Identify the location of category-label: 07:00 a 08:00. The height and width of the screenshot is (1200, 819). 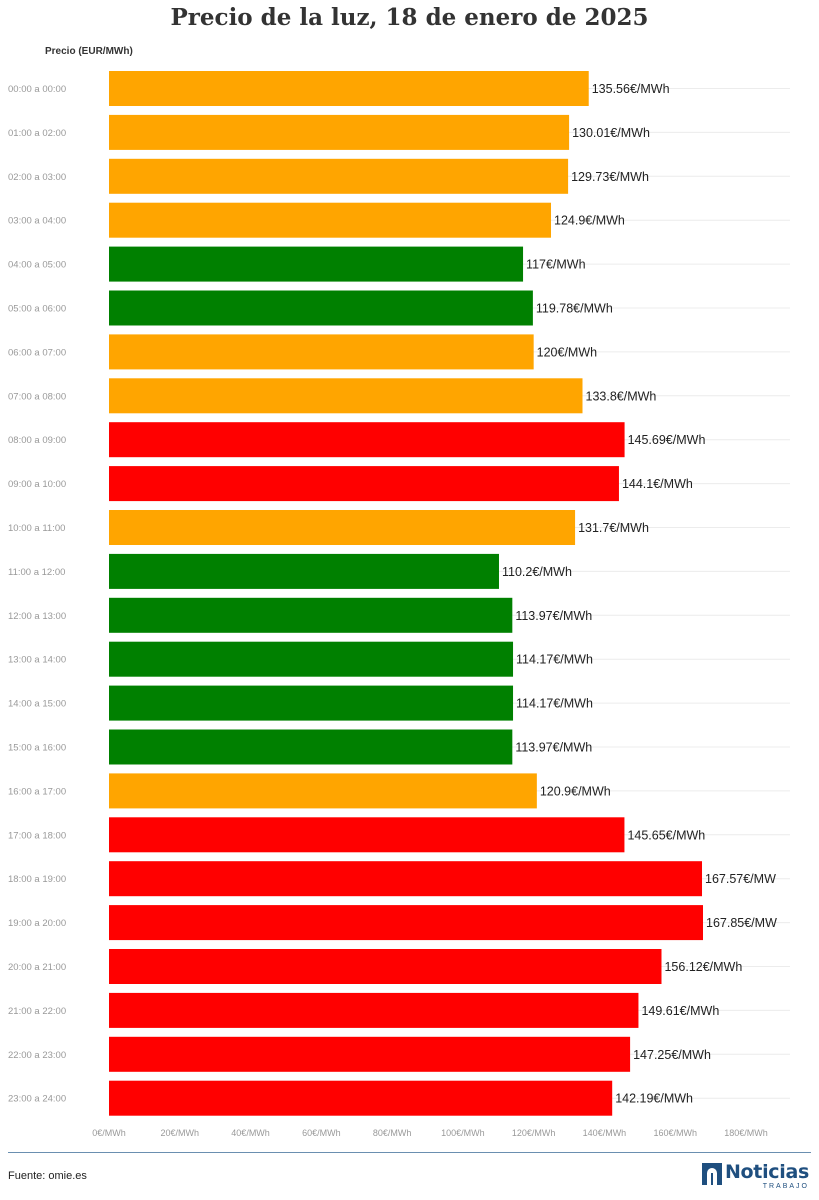
(37, 396).